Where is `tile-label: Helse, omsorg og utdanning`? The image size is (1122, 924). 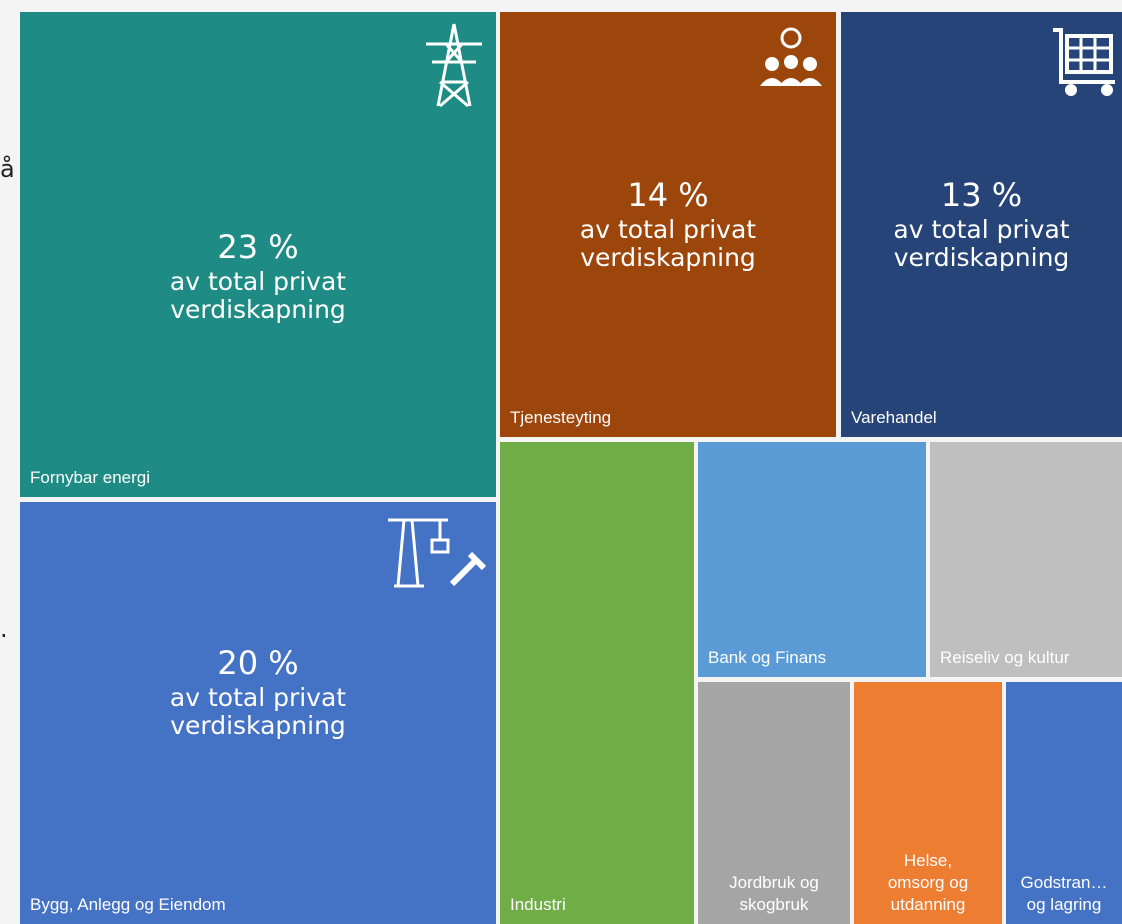 tile-label: Helse, omsorg og utdanning is located at coordinates (928, 883).